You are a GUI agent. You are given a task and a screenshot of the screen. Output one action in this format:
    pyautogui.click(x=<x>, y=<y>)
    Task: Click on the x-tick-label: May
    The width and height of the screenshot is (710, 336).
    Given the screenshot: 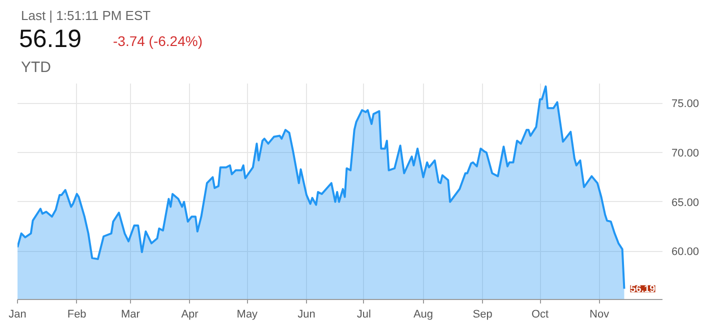 What is the action you would take?
    pyautogui.click(x=247, y=314)
    